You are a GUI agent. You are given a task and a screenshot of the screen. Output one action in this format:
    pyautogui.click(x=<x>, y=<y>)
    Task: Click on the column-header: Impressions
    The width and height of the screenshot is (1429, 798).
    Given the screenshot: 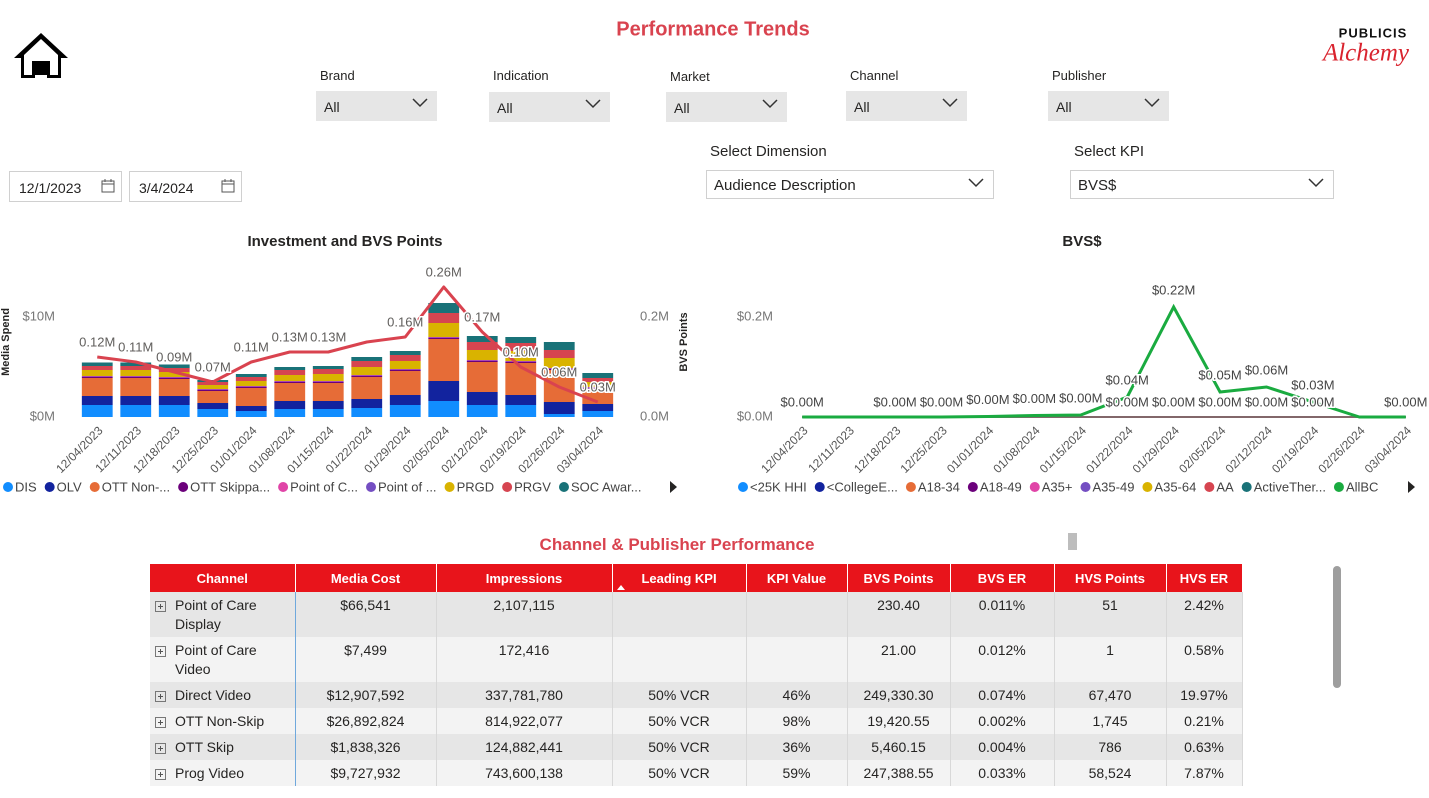 What is the action you would take?
    pyautogui.click(x=524, y=578)
    